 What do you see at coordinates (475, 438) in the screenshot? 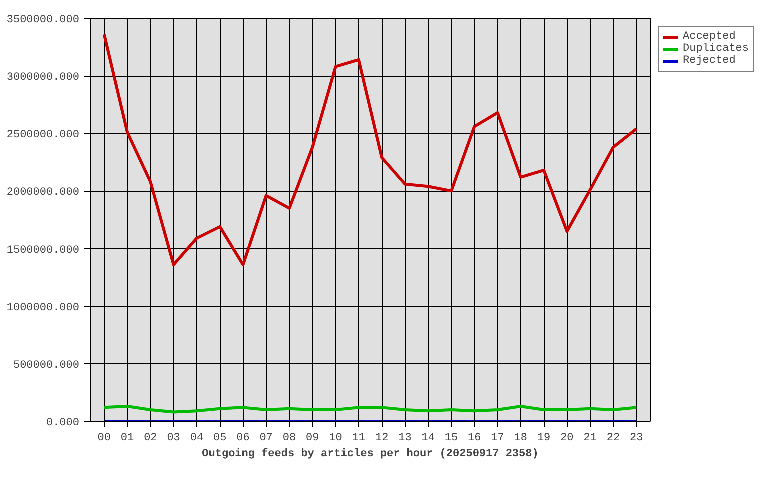
I see `x-tick-label: 16` at bounding box center [475, 438].